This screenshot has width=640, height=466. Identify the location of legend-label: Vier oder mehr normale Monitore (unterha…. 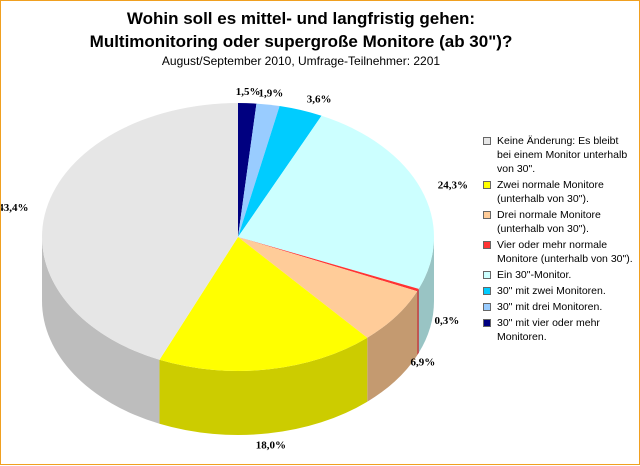
(565, 252).